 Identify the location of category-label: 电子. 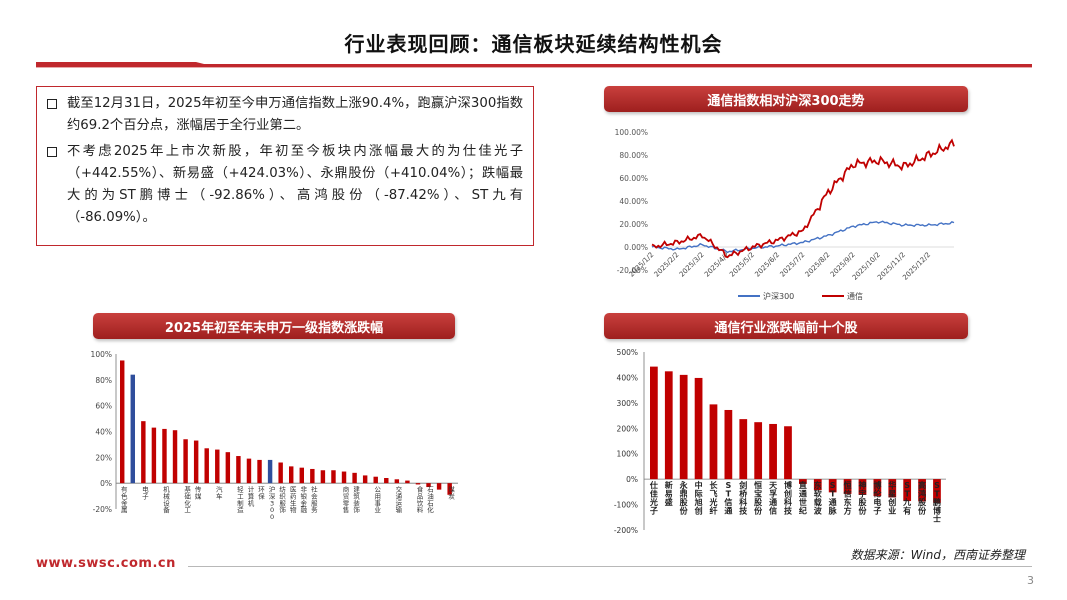
(145, 493).